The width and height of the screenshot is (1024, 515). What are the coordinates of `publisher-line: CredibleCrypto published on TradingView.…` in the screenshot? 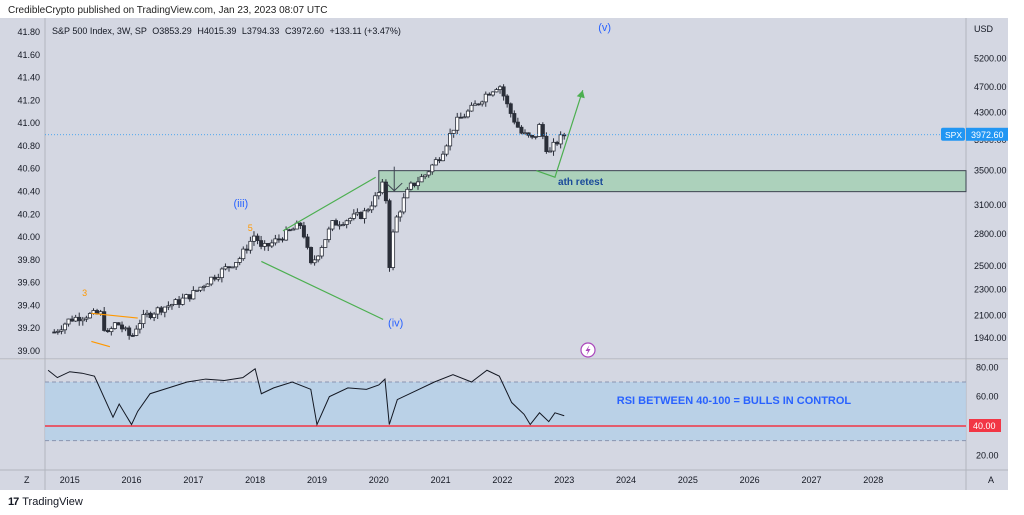 It's located at (168, 10).